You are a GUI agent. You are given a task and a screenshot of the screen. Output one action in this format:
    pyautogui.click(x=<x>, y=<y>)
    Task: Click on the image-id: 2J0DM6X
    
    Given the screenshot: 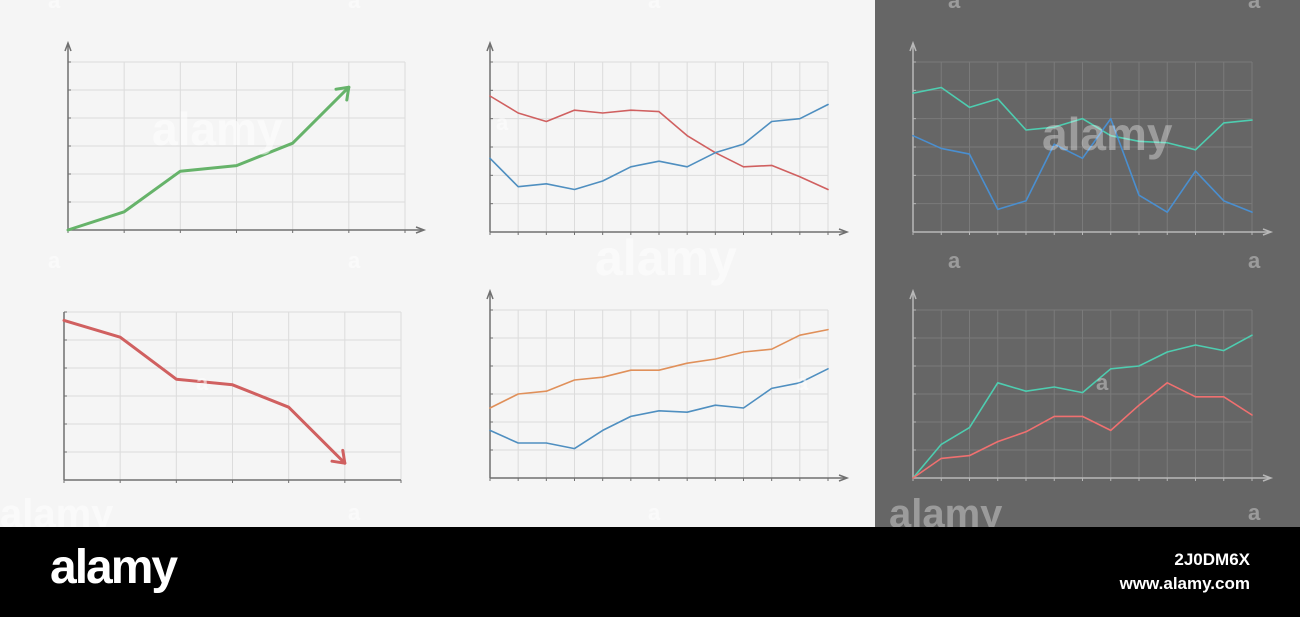 What is the action you would take?
    pyautogui.click(x=1212, y=559)
    